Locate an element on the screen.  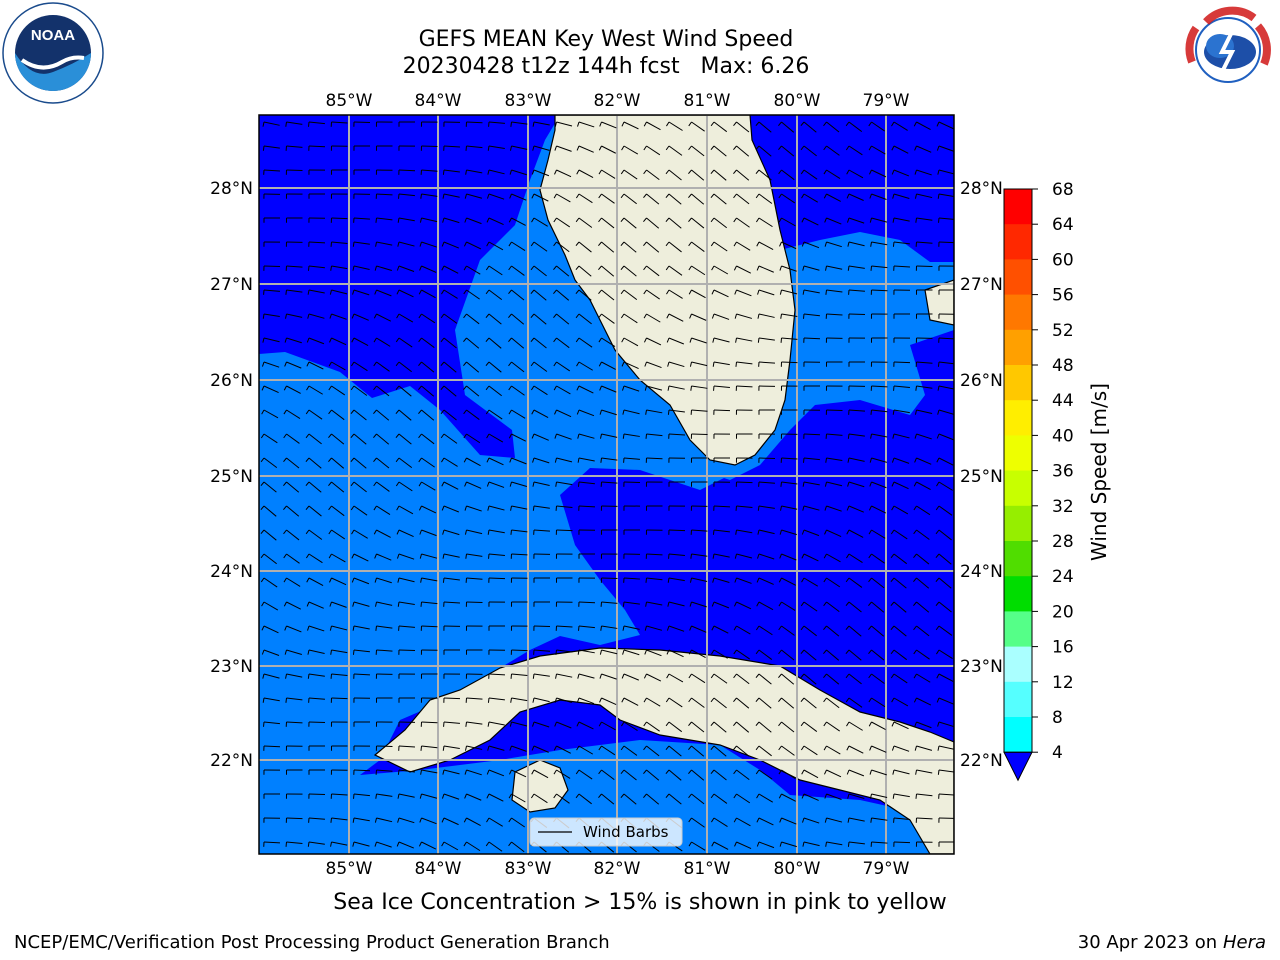
lon-label: 81°W is located at coordinates (707, 101).